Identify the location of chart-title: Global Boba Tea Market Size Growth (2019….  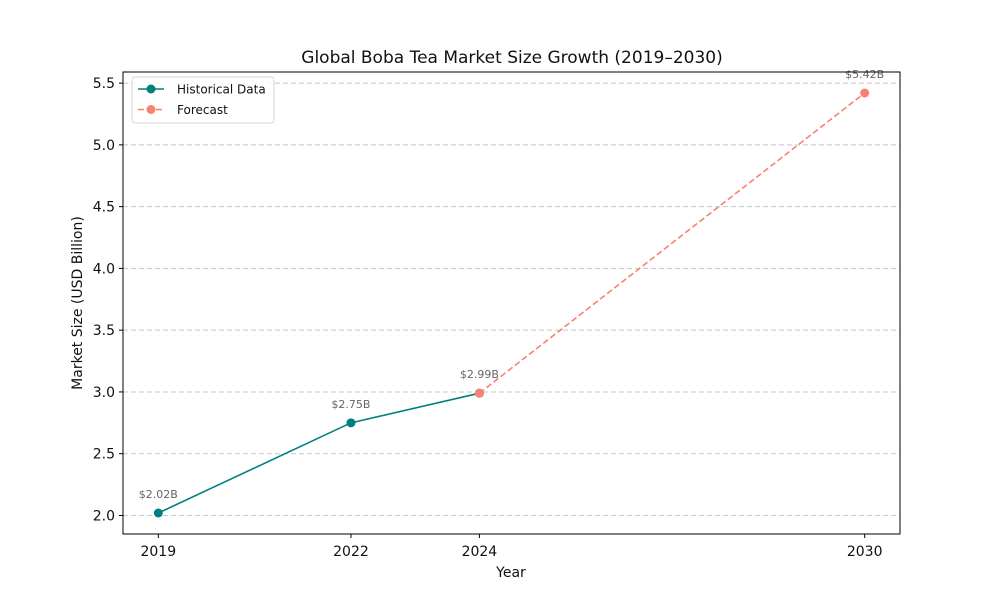
(511, 58).